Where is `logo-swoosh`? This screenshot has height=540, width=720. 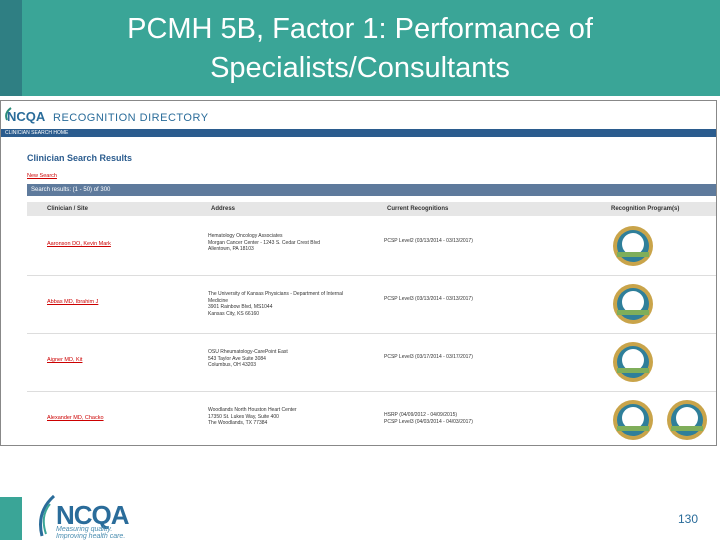
logo-swoosh is located at coordinates (8, 114).